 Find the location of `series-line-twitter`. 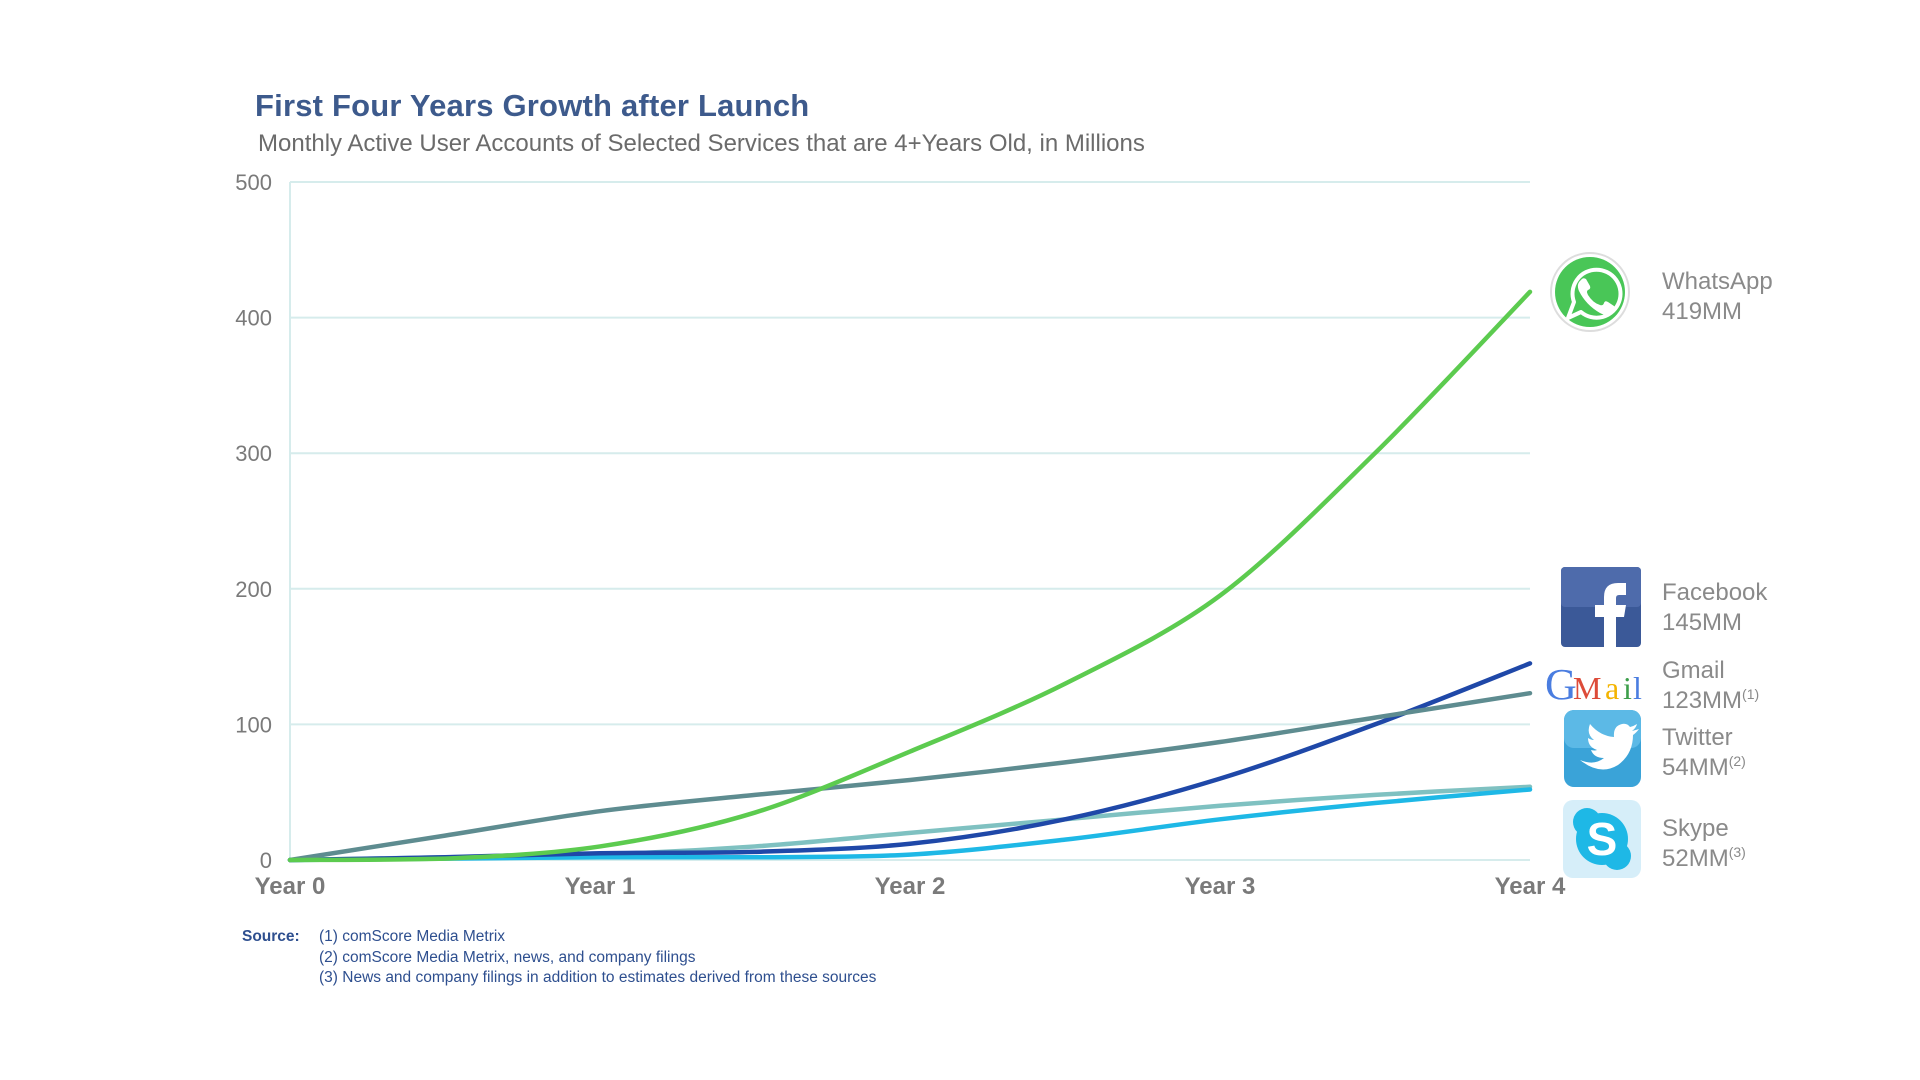

series-line-twitter is located at coordinates (910, 823).